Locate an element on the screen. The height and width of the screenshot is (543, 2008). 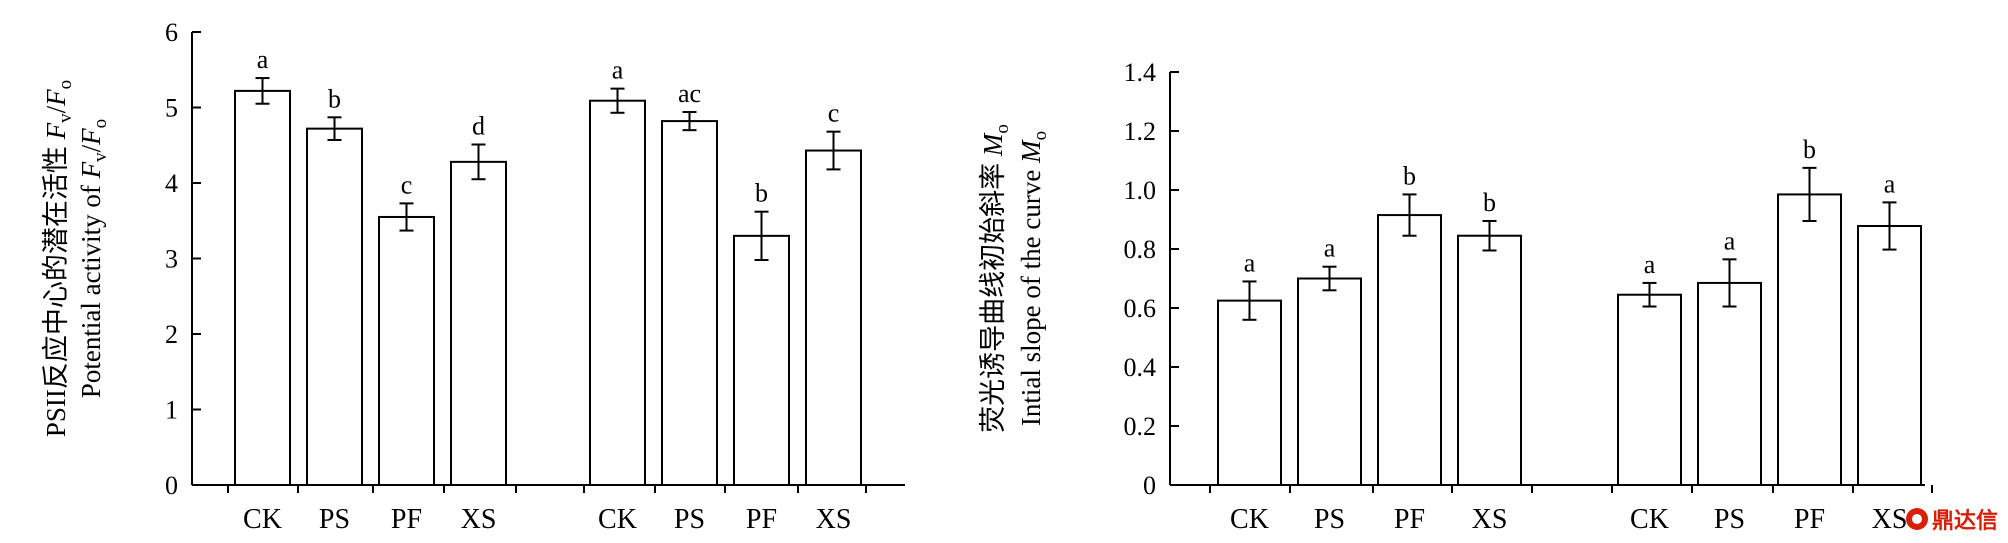
y-tick-label: 0.6 is located at coordinates (1140, 308).